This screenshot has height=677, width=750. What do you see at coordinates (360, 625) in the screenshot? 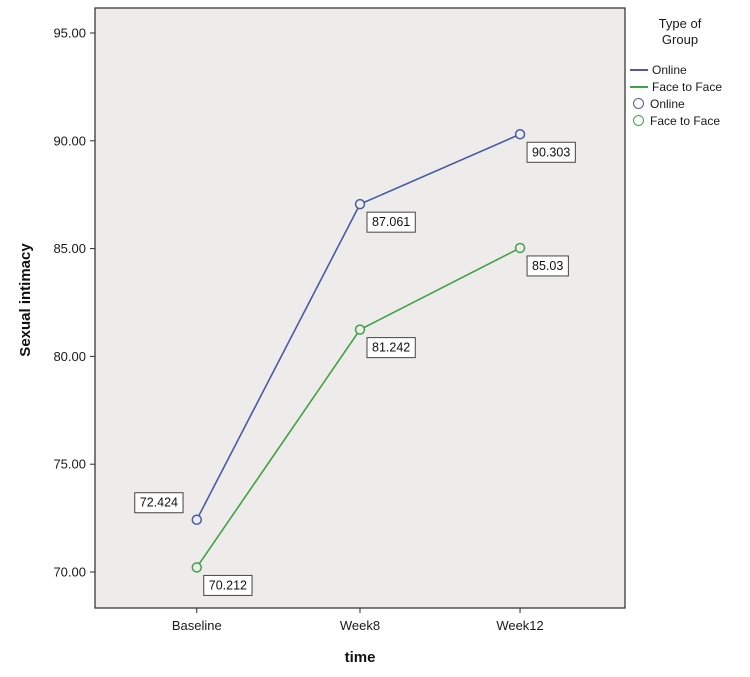
I see `x-tick-label: Week8` at bounding box center [360, 625].